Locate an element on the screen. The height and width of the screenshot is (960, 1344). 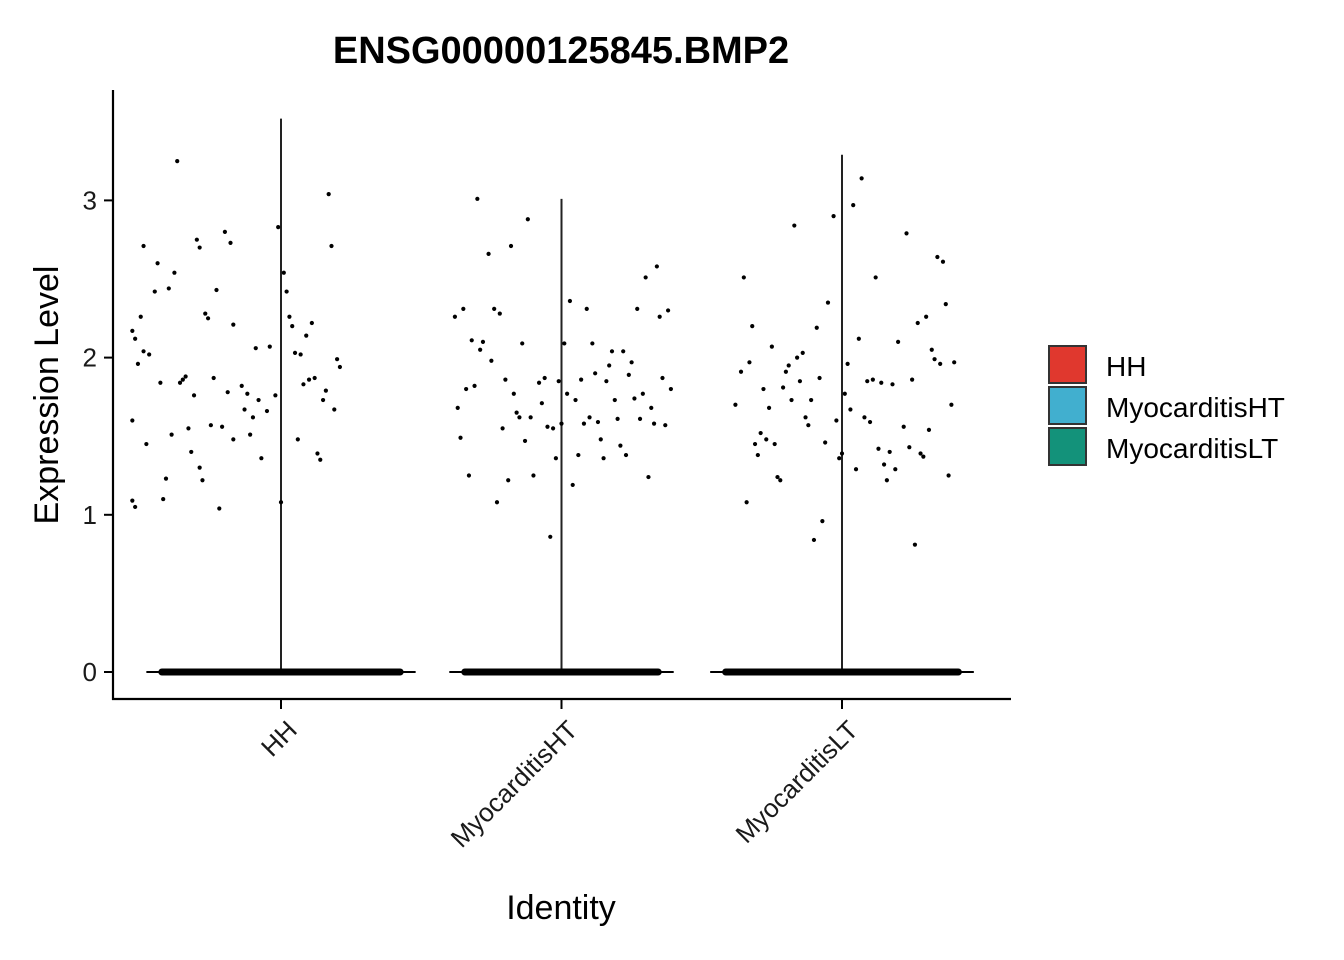
legend-swatch-hh is located at coordinates (1067, 364).